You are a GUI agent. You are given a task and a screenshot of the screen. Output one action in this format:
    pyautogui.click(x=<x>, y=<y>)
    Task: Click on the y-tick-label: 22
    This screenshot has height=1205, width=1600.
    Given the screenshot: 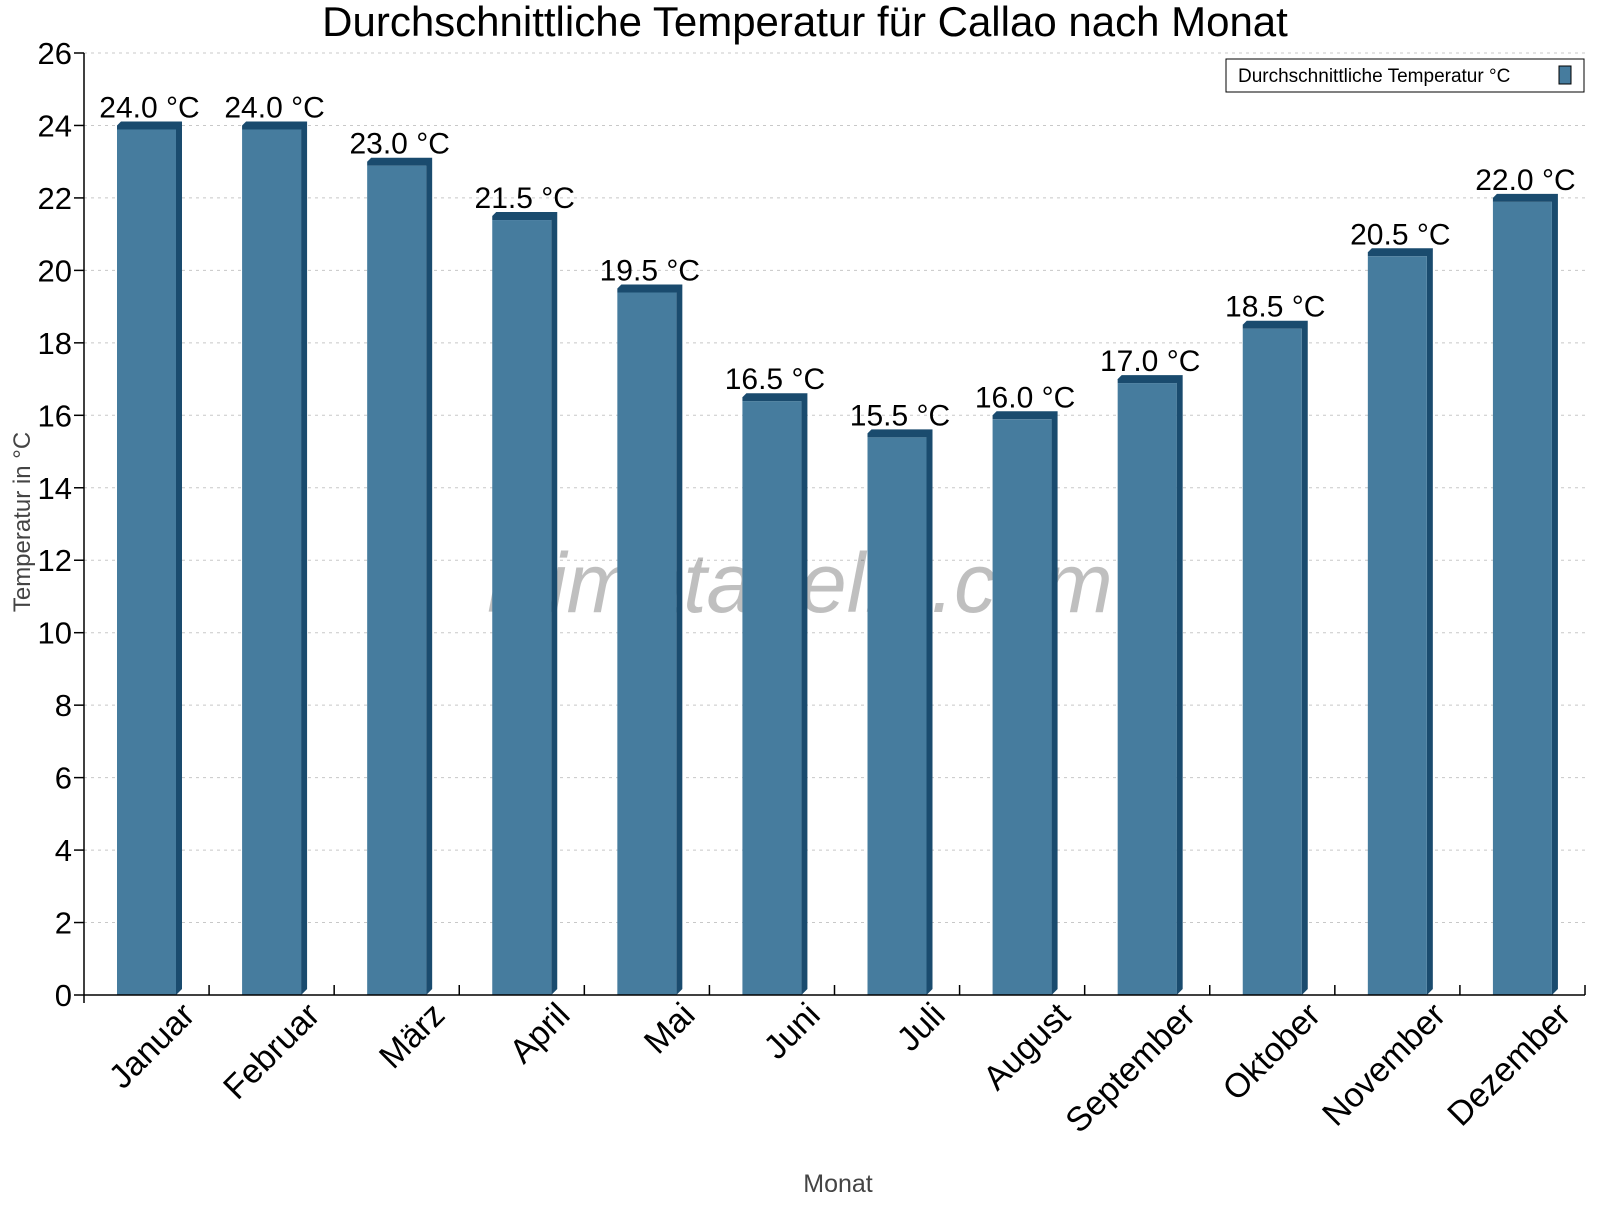 What is the action you would take?
    pyautogui.click(x=55, y=198)
    